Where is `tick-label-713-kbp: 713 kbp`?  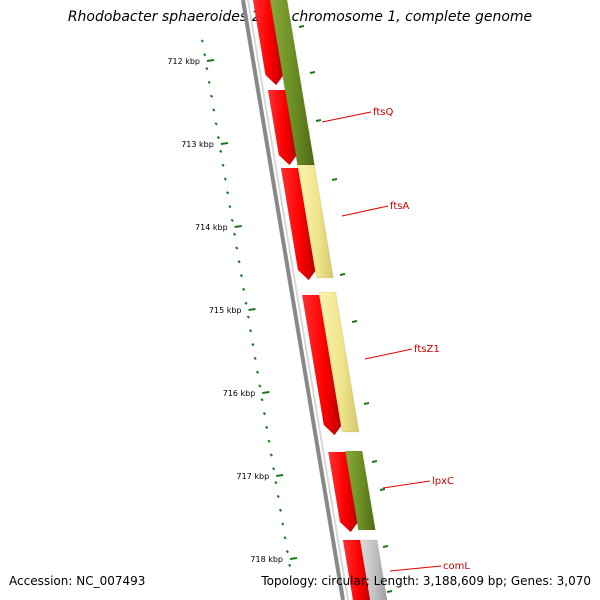 tick-label-713-kbp: 713 kbp is located at coordinates (197, 144).